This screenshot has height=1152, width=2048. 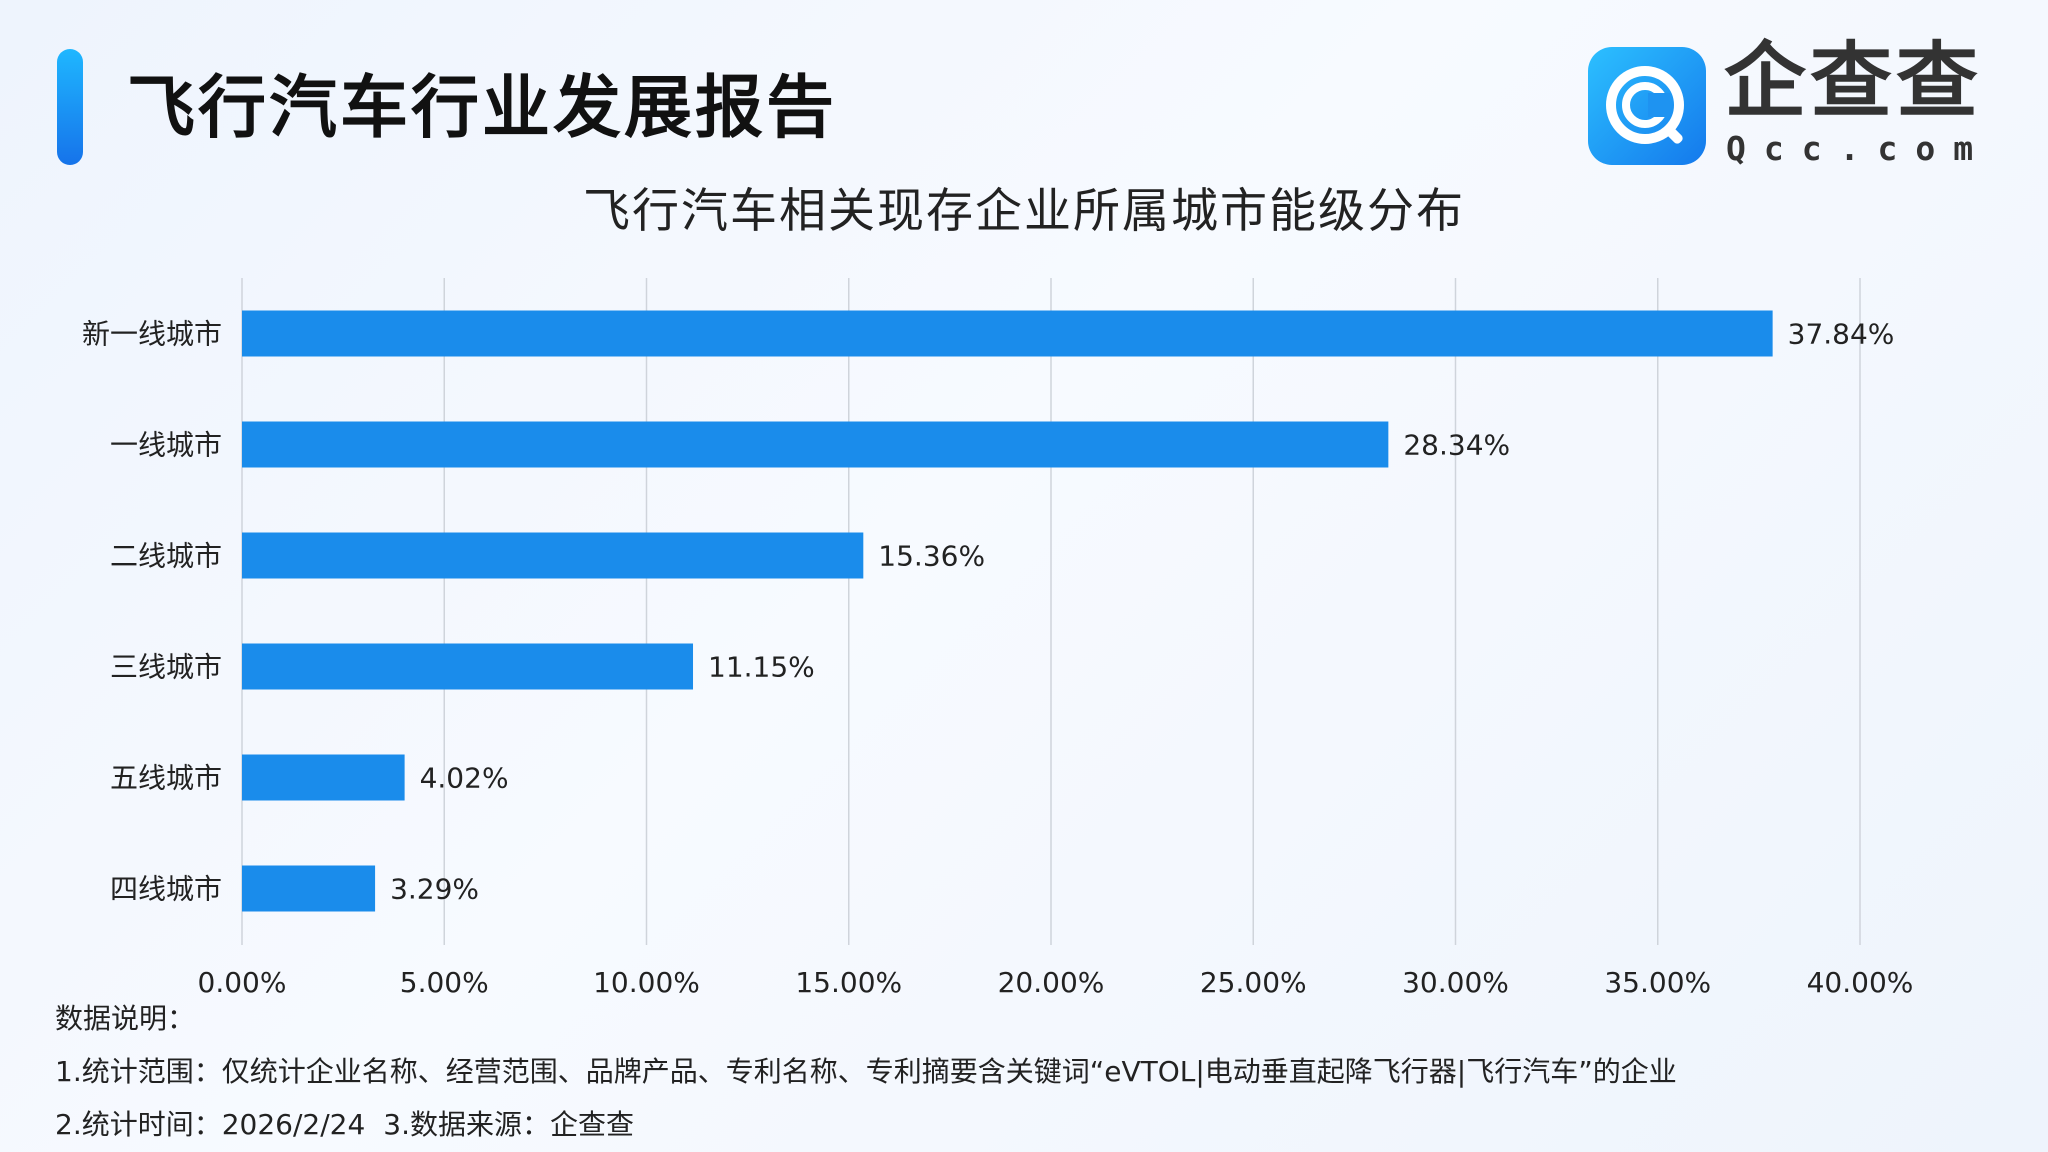 What do you see at coordinates (1860, 982) in the screenshot?
I see `x-tick-label: 40.00%` at bounding box center [1860, 982].